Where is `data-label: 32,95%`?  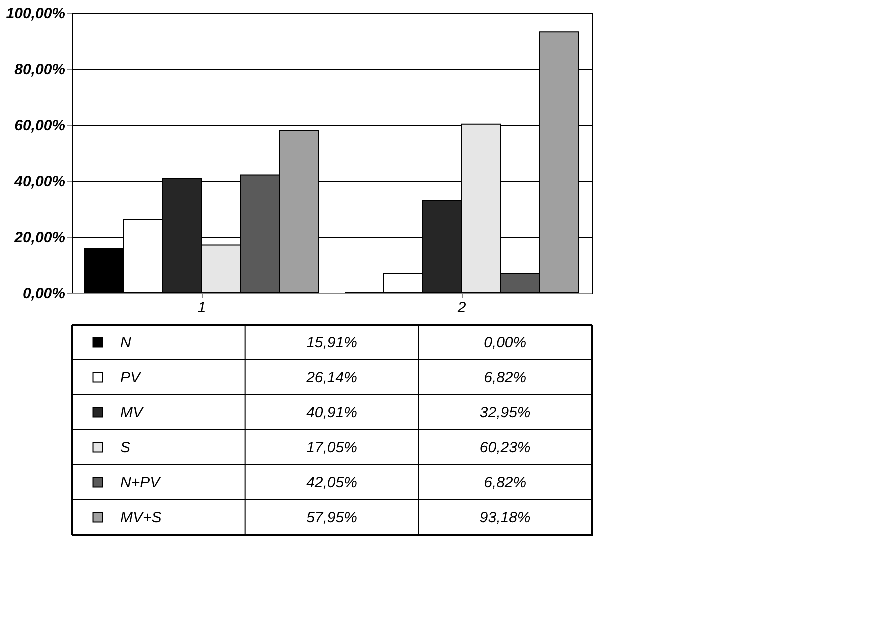 data-label: 32,95% is located at coordinates (505, 413).